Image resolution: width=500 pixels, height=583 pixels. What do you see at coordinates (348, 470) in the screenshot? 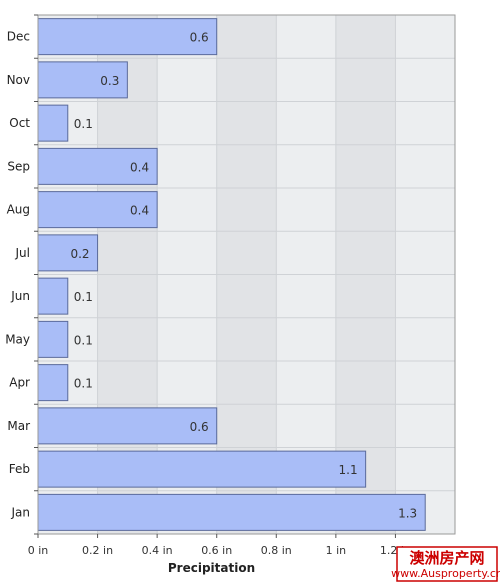
I see `data-label: 1.1` at bounding box center [348, 470].